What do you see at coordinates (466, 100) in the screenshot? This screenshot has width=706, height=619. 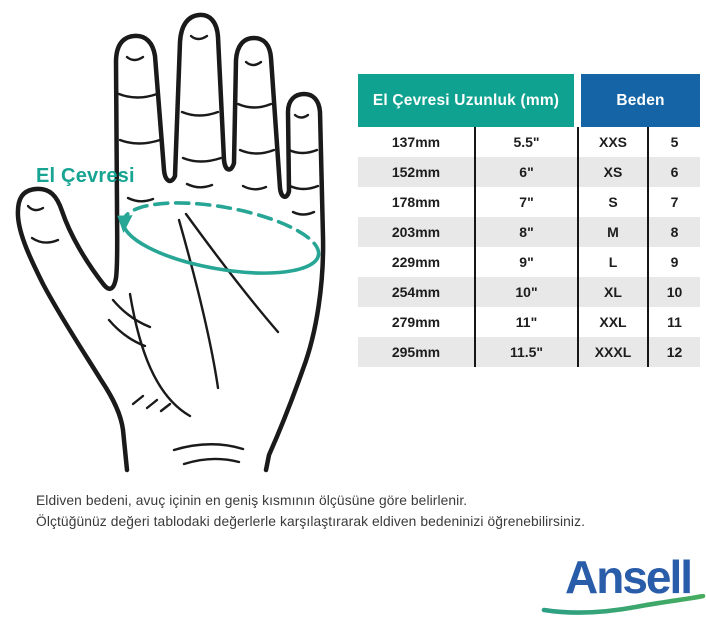 I see `header-circumference: El Çevresi Uzunluk (mm)` at bounding box center [466, 100].